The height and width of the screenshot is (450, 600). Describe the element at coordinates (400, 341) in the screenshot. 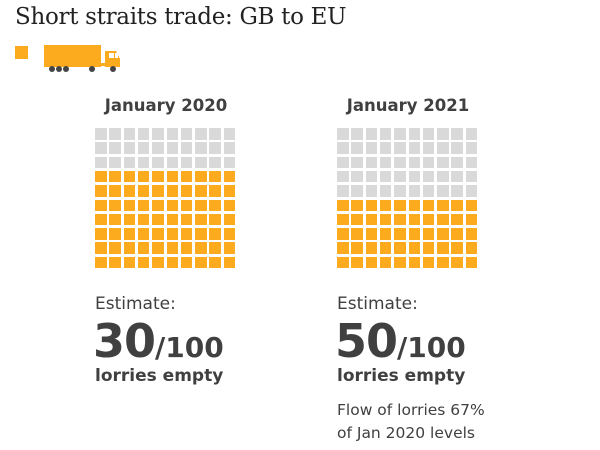

I see `estimate-value: 50/100` at that location.